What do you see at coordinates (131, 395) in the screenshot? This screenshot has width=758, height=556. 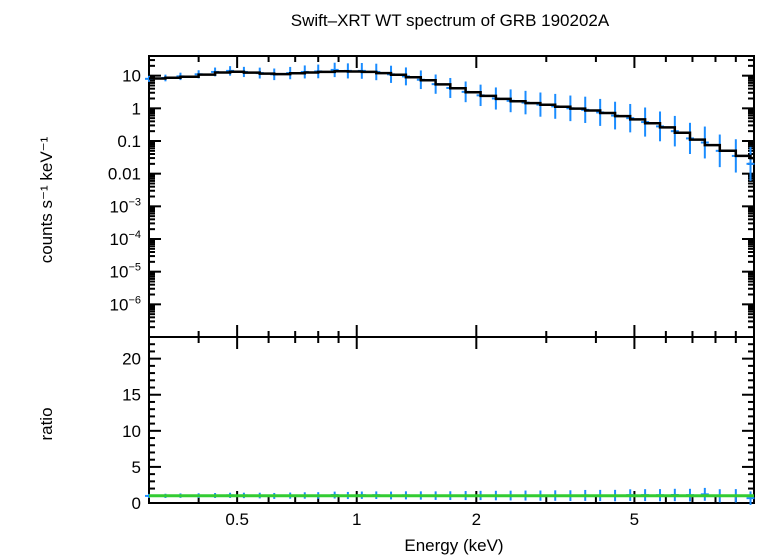 I see `y-tick-label: 15` at bounding box center [131, 395].